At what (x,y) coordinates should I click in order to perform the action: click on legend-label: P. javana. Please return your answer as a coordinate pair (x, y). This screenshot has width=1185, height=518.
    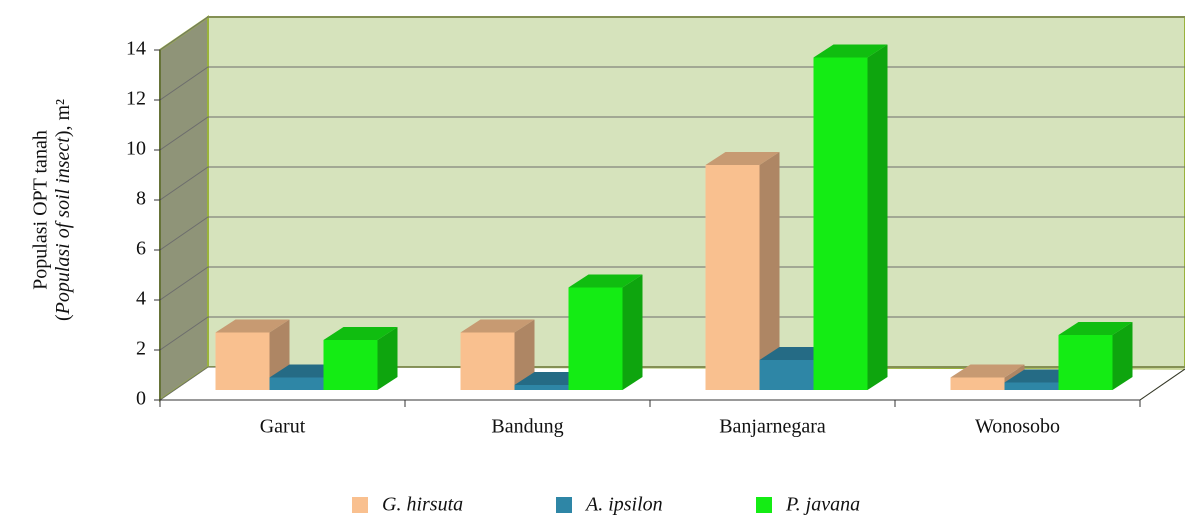
    Looking at the image, I should click on (822, 505).